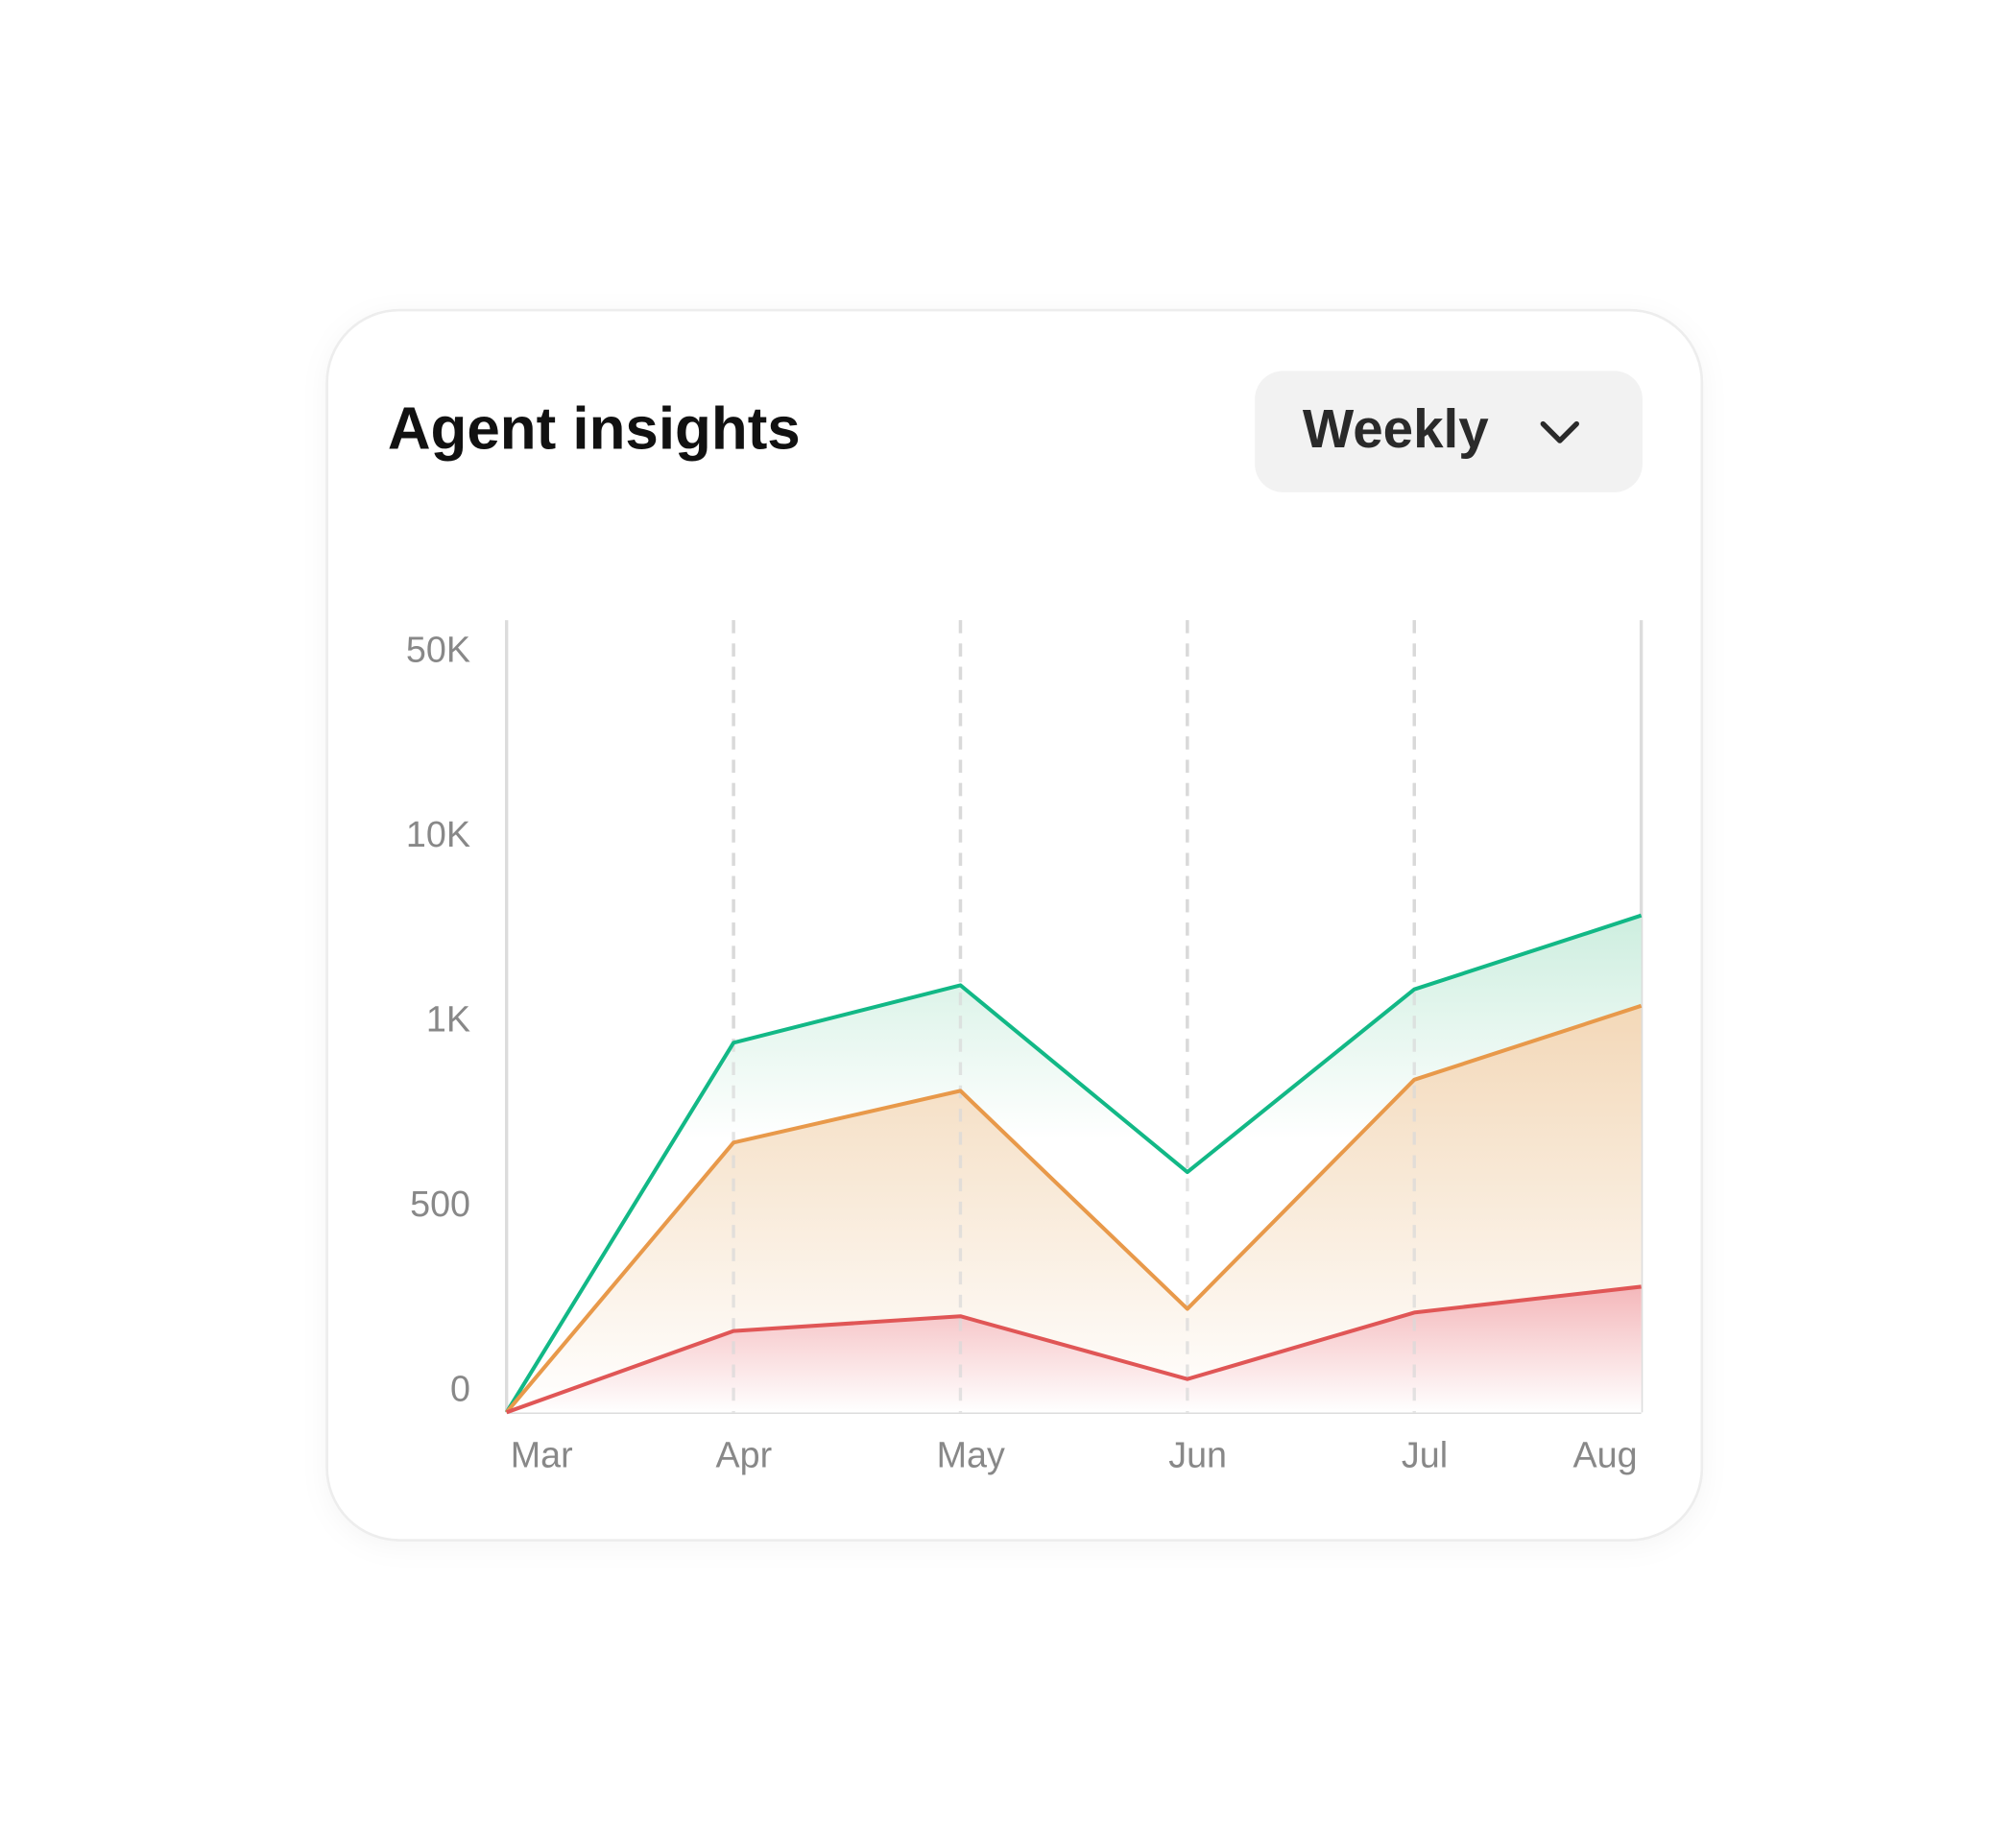  I want to click on dropdown-bg, so click(1449, 431).